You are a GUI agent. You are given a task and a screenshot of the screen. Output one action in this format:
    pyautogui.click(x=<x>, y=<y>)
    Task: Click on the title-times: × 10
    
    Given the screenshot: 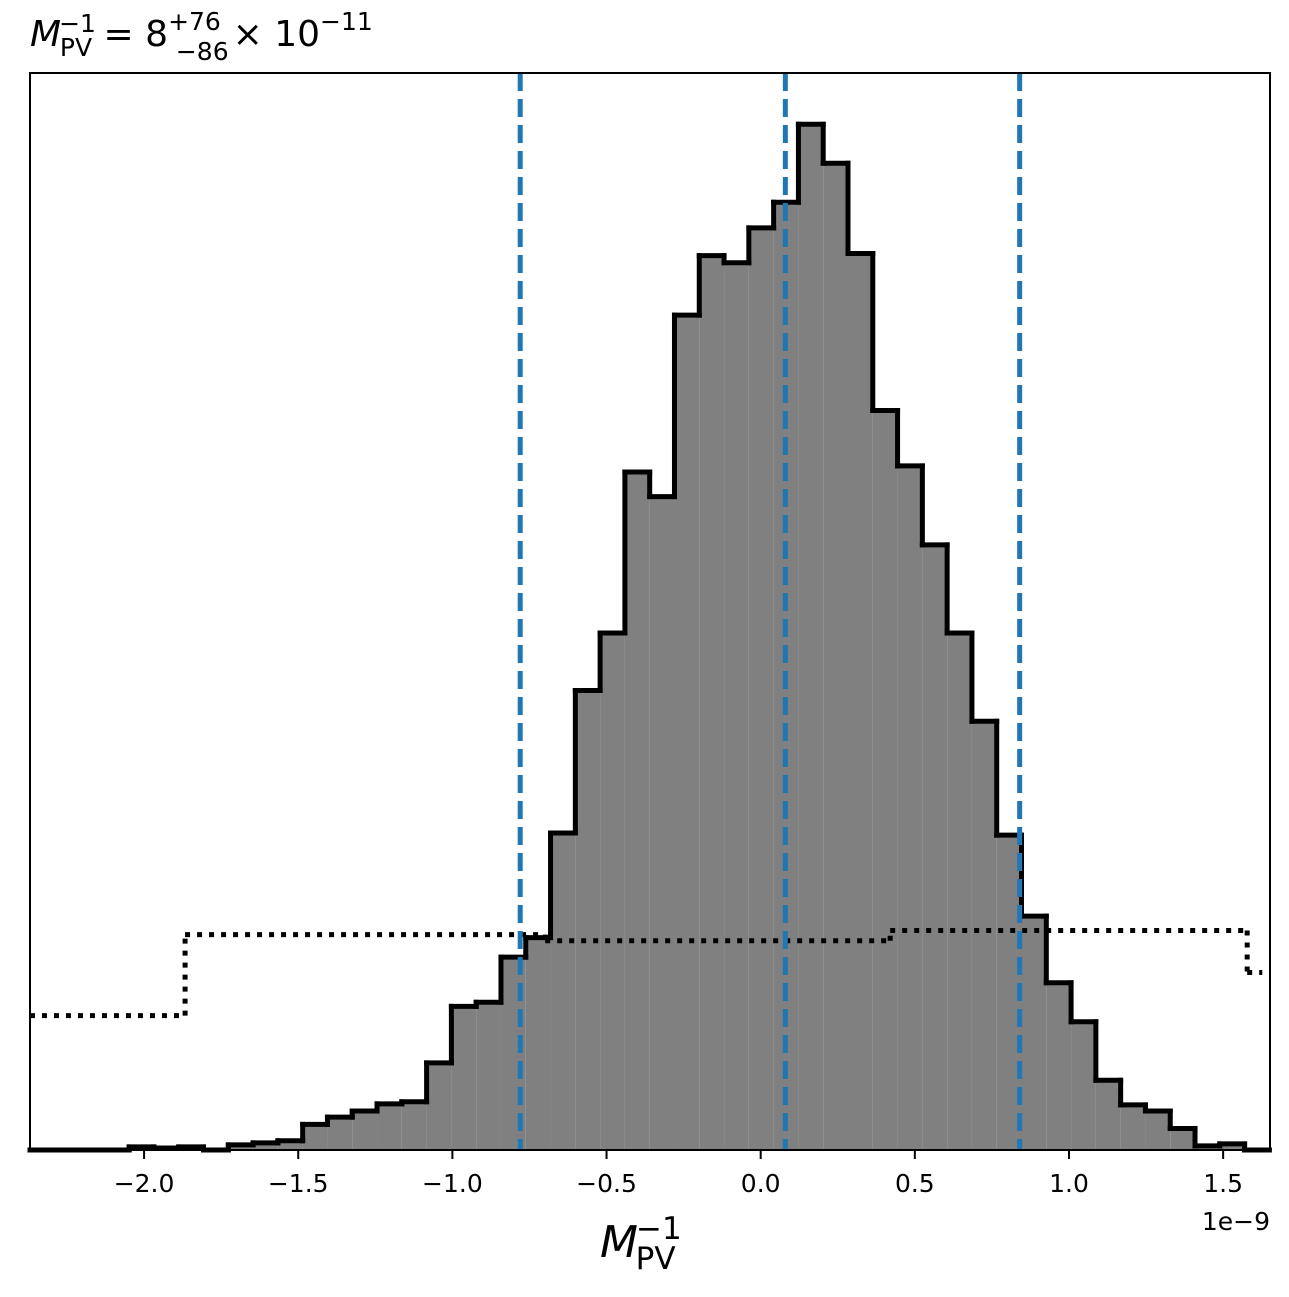 What is the action you would take?
    pyautogui.click(x=276, y=34)
    